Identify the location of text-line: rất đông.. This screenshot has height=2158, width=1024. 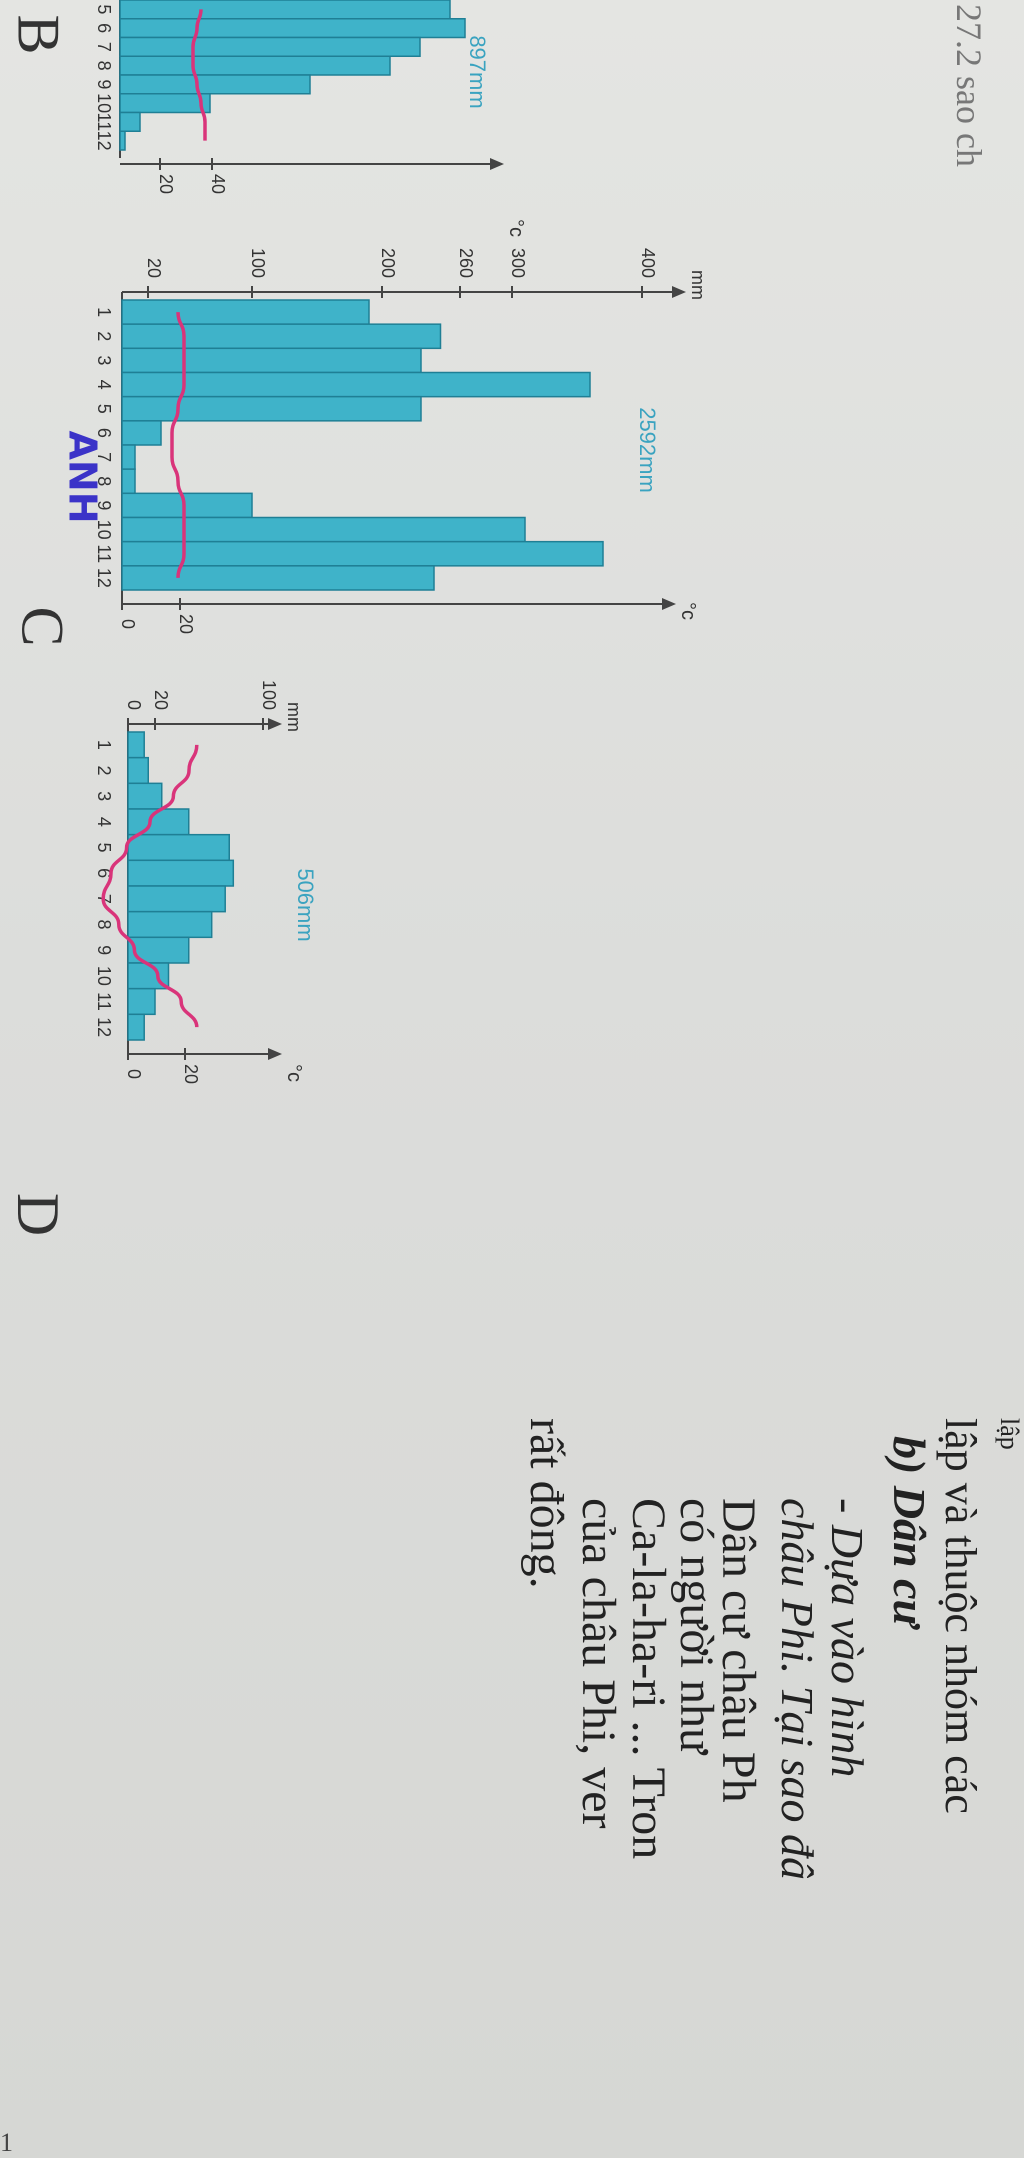
(546, 1503).